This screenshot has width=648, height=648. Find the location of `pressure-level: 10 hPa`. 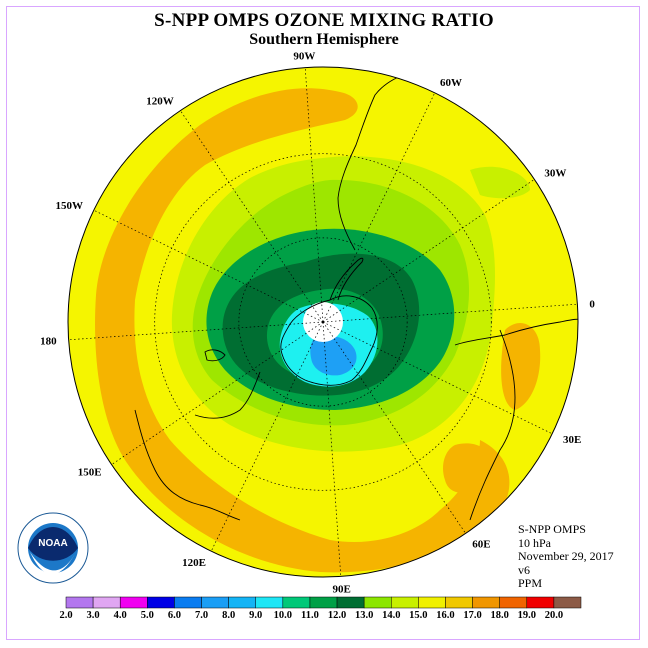

pressure-level: 10 hPa is located at coordinates (534, 542).